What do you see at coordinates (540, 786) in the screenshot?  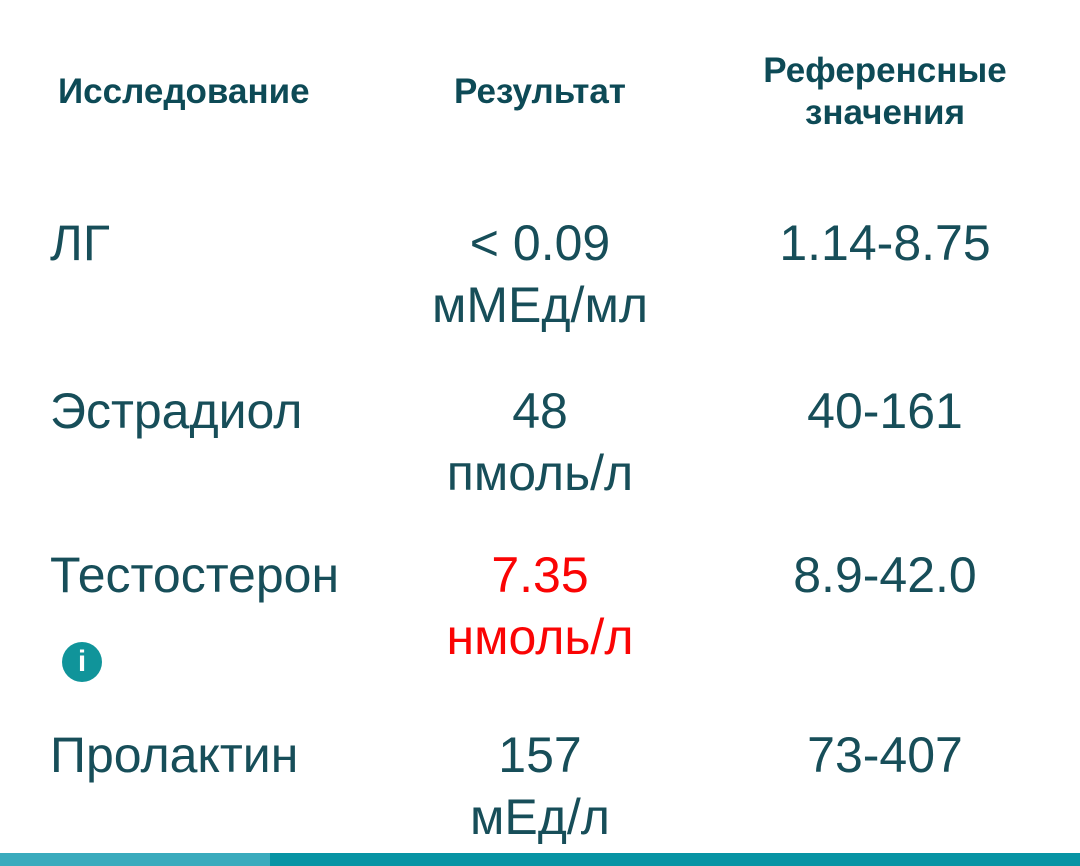 I see `table-row: Пролактин i 157 мЕд/л 73-407` at bounding box center [540, 786].